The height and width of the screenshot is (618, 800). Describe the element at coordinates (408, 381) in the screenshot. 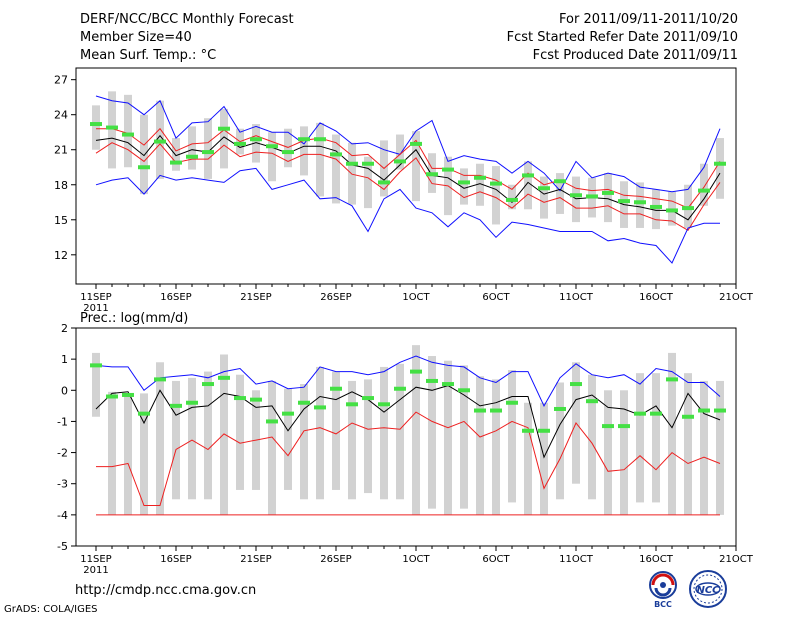

I see `max-line` at that location.